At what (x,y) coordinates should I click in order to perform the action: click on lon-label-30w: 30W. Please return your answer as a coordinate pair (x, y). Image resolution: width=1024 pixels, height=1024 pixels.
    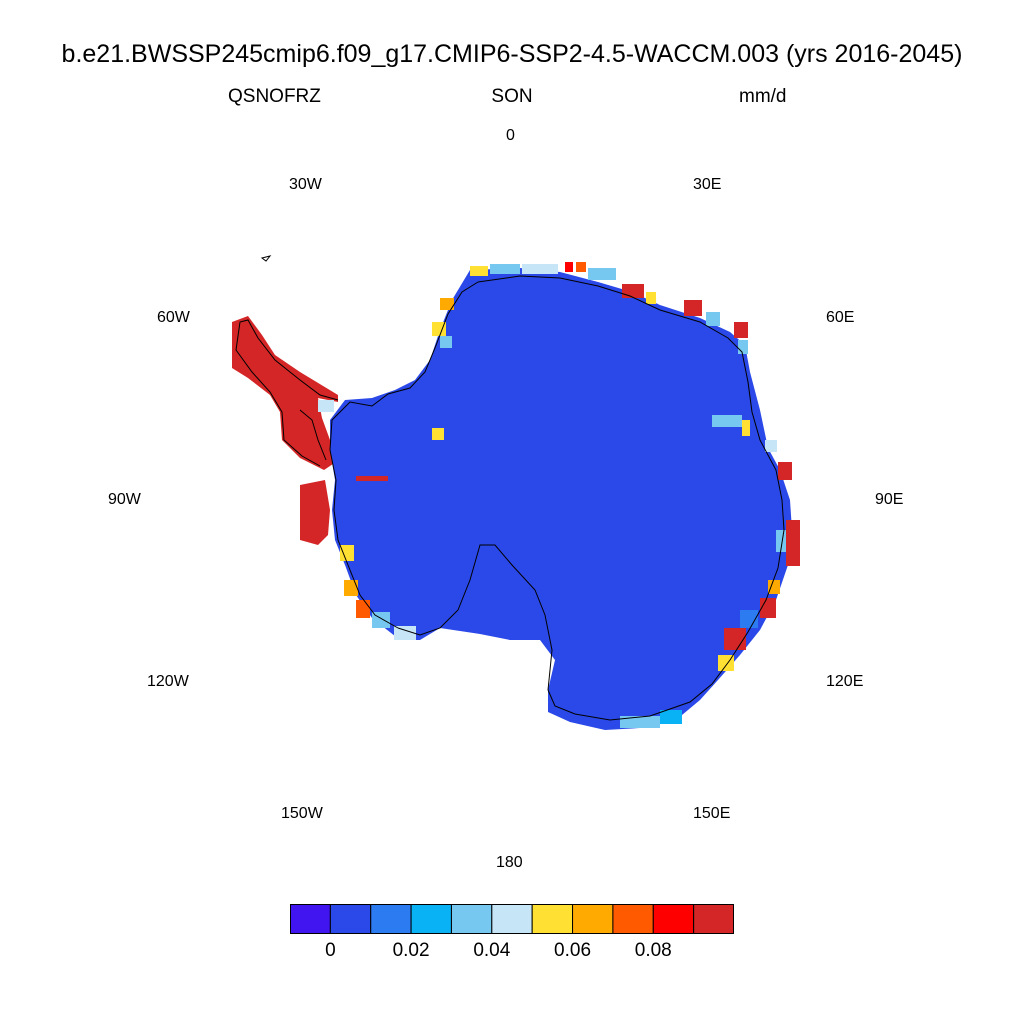
    Looking at the image, I should click on (305, 184).